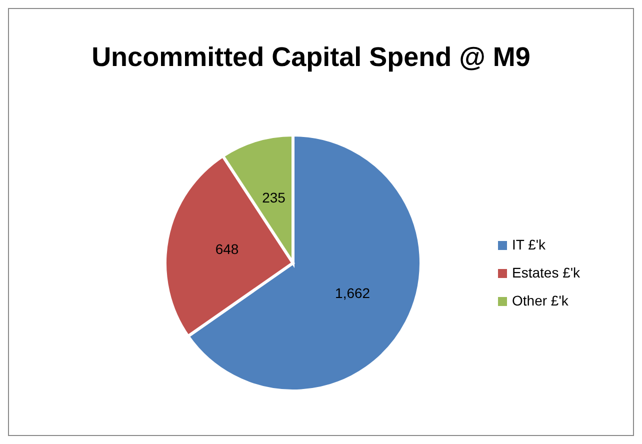 The height and width of the screenshot is (444, 642). I want to click on data-label: 1,662, so click(352, 292).